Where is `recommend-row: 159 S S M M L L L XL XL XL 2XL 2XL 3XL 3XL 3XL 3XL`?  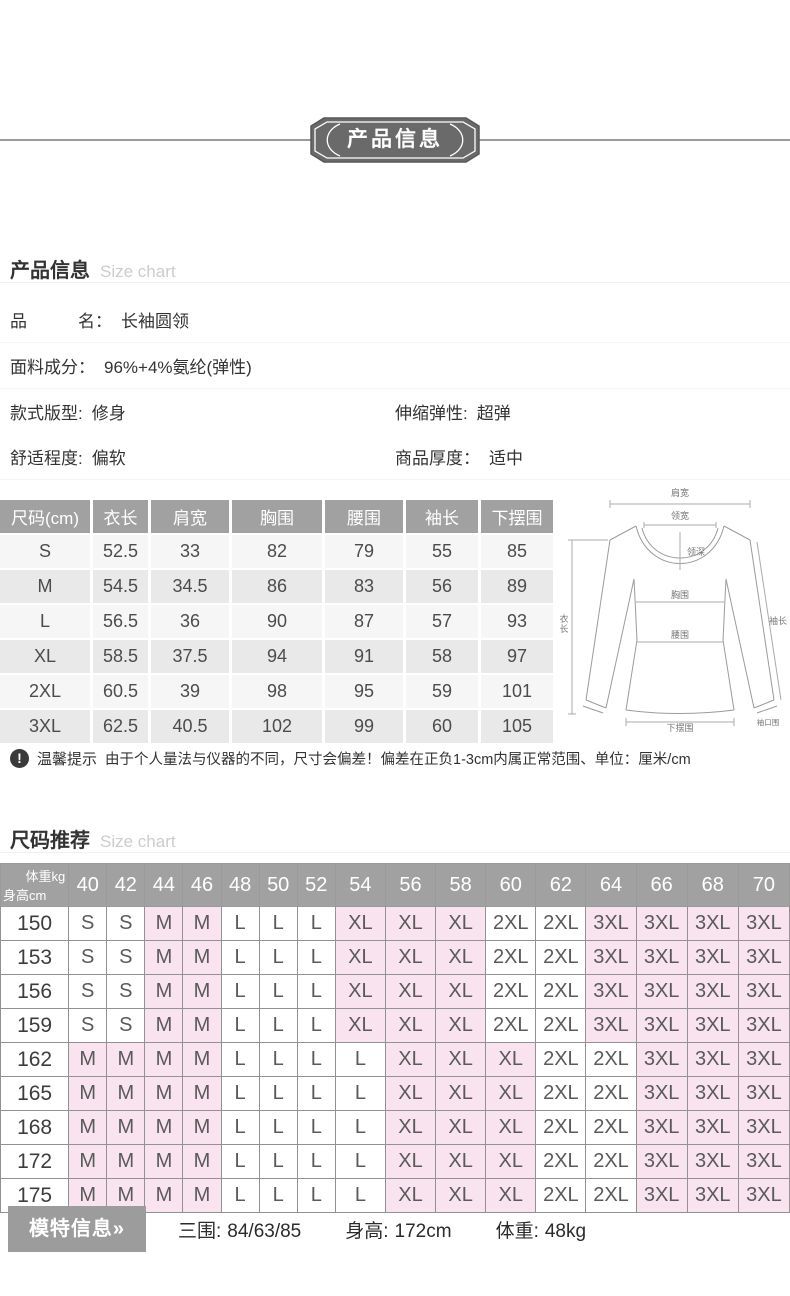
recommend-row: 159 S S M M L L L XL XL XL 2XL 2XL 3XL 3XL 3XL 3XL is located at coordinates (395, 1025).